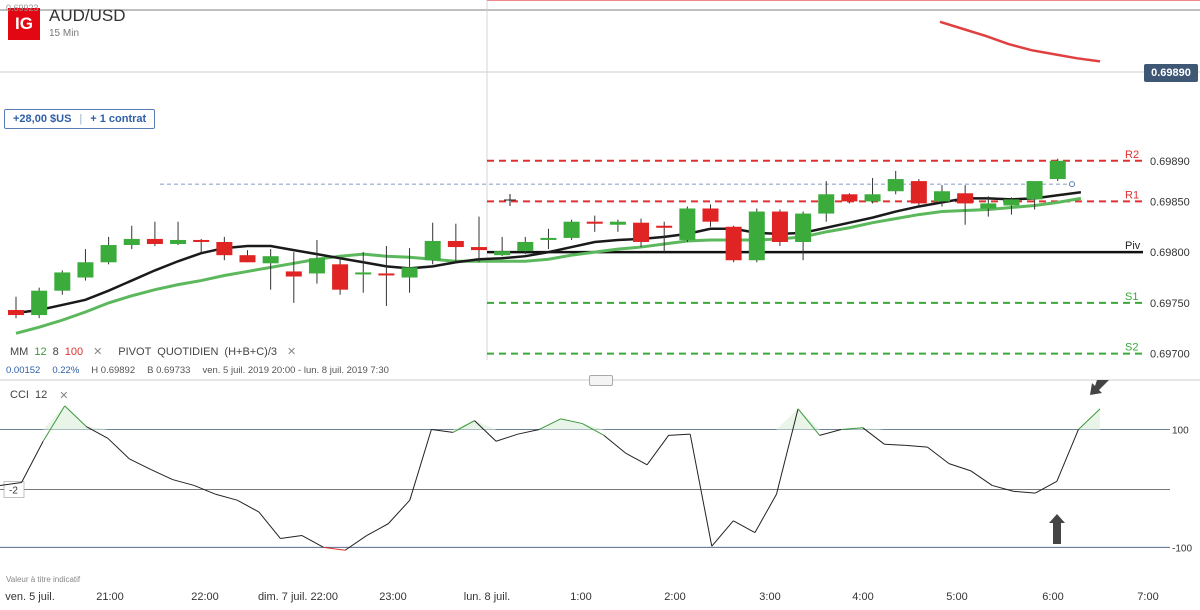 Image resolution: width=1200 pixels, height=610 pixels. I want to click on cci-legend: CCI 12 ✕, so click(39, 395).